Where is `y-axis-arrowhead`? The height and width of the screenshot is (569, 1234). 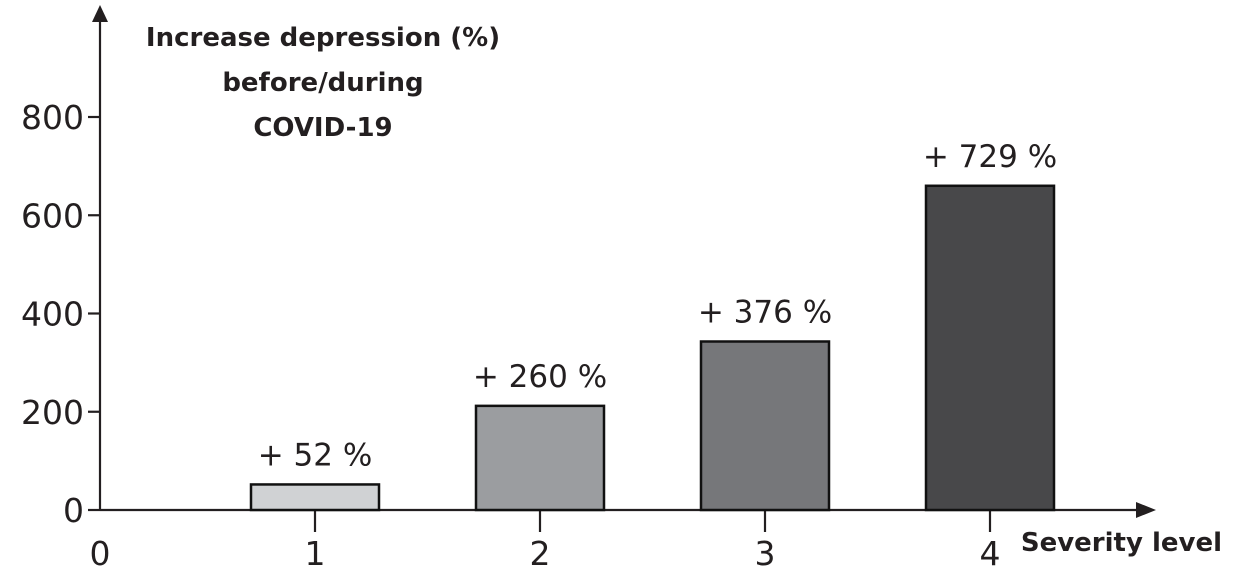
y-axis-arrowhead is located at coordinates (100, 13).